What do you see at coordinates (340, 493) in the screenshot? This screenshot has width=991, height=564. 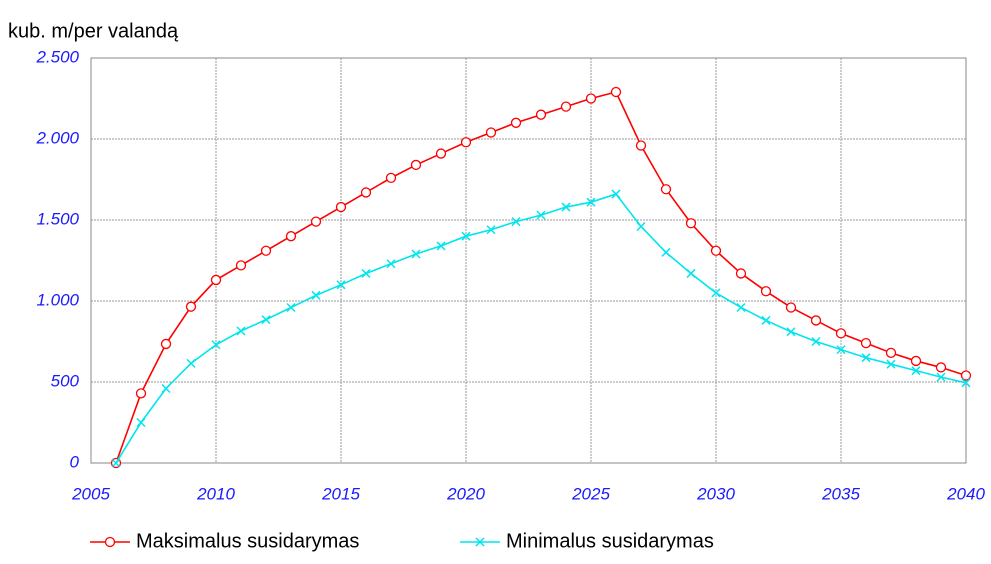 I see `x-tick-label: 2015` at bounding box center [340, 493].